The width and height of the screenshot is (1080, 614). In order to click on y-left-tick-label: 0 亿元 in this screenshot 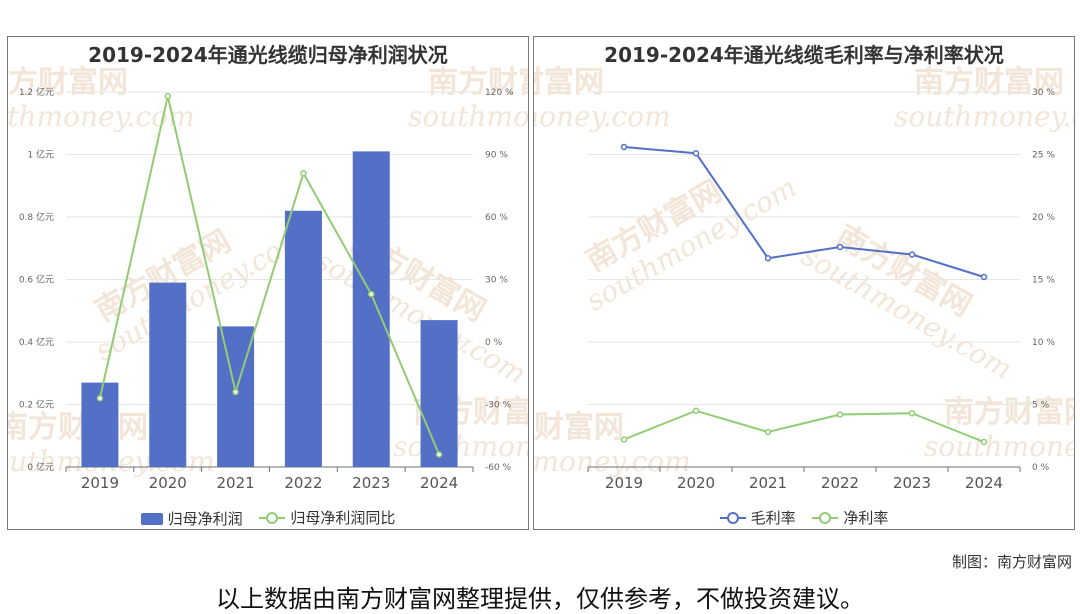, I will do `click(40, 467)`.